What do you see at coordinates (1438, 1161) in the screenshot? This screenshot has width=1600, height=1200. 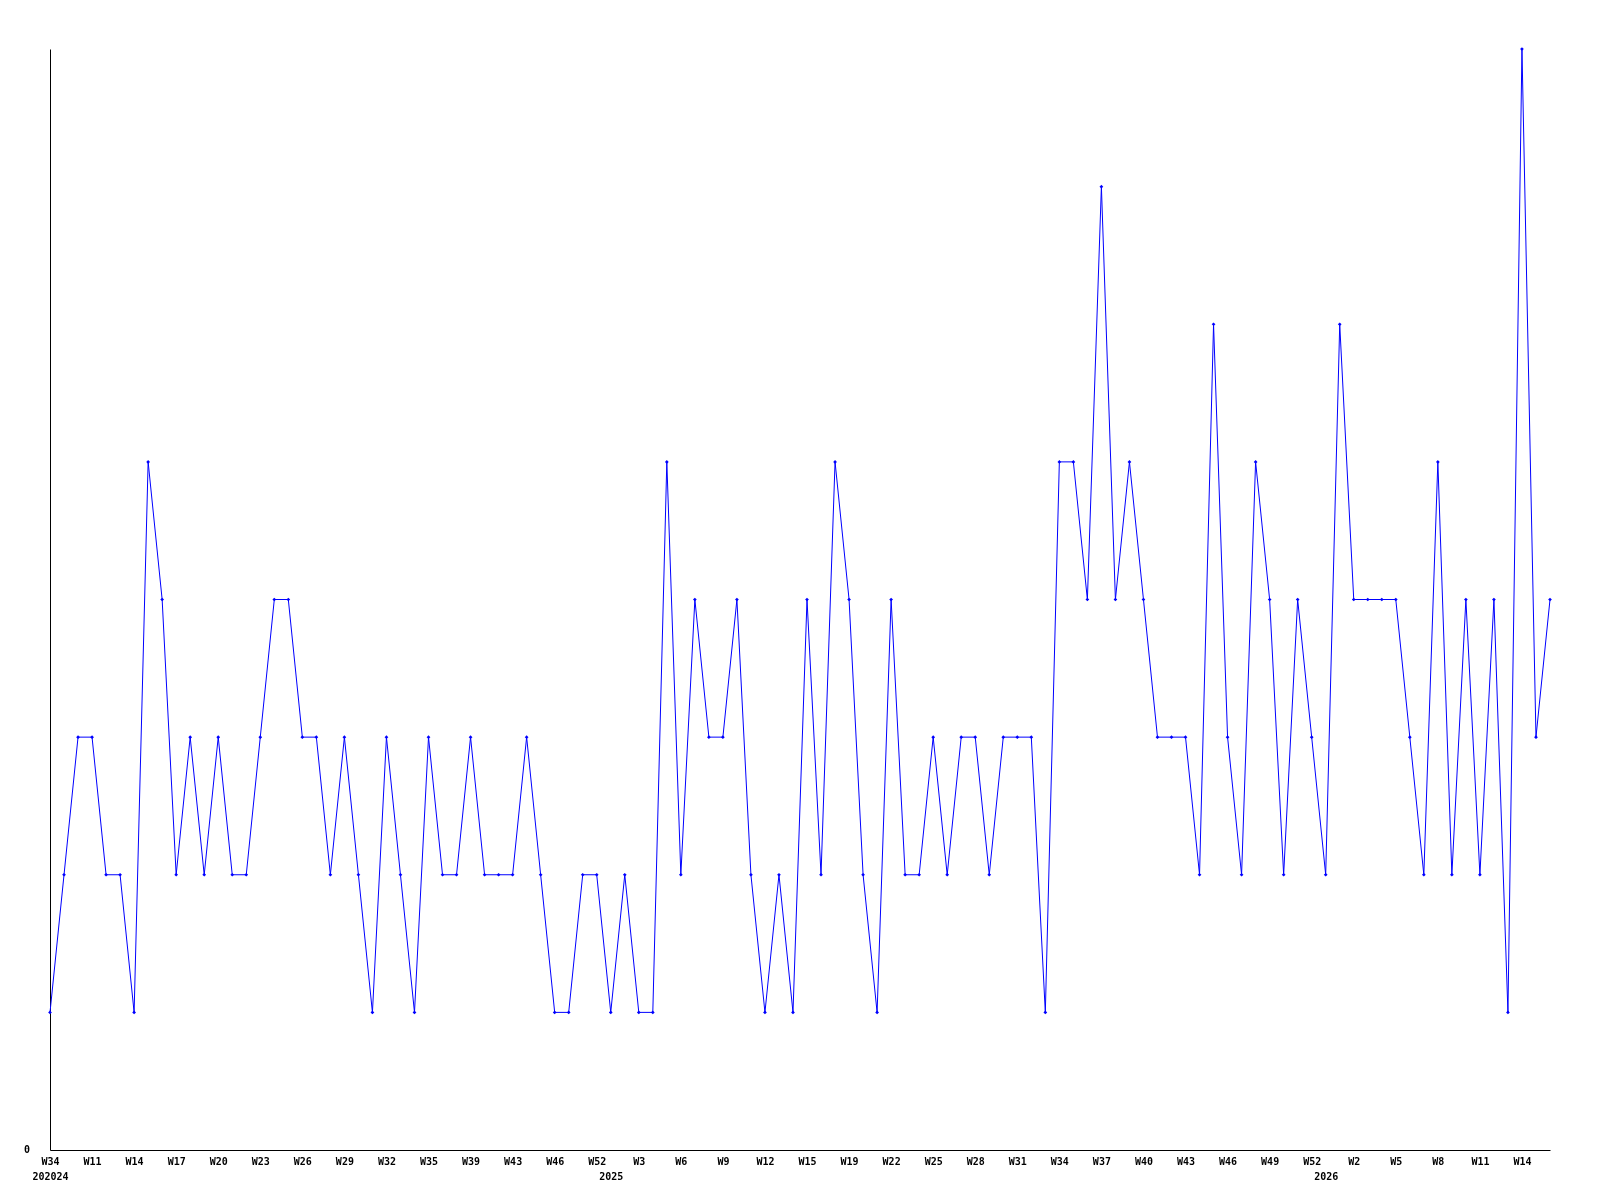 I see `x-tick-label: W8` at bounding box center [1438, 1161].